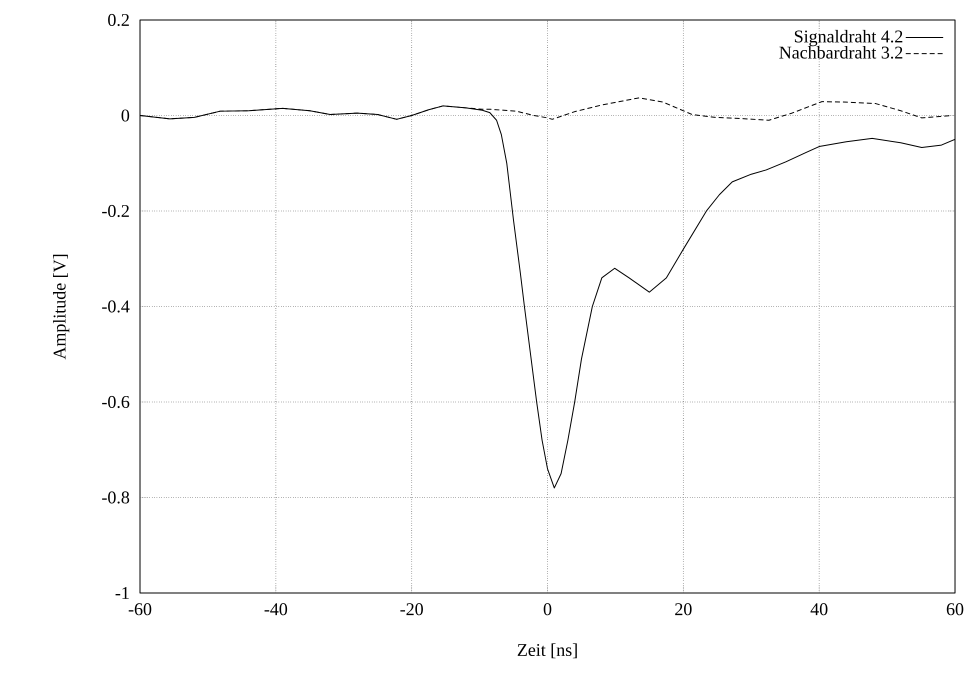 This screenshot has width=975, height=700. I want to click on y-tick-label: -0.6, so click(116, 402).